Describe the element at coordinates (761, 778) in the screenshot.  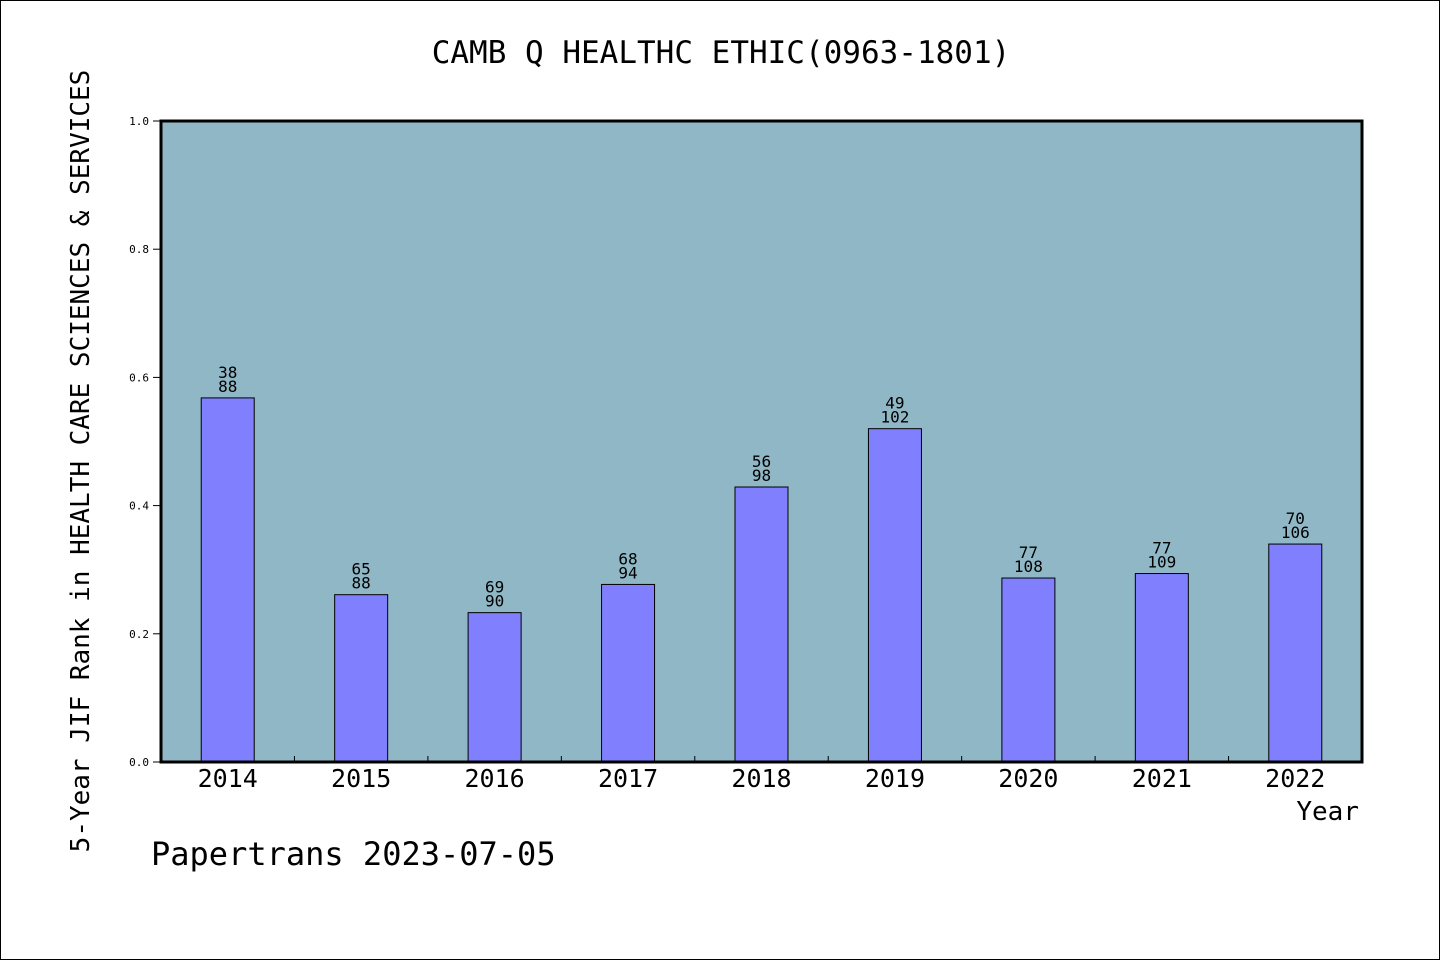
I see `x-tick-label: 2018` at that location.